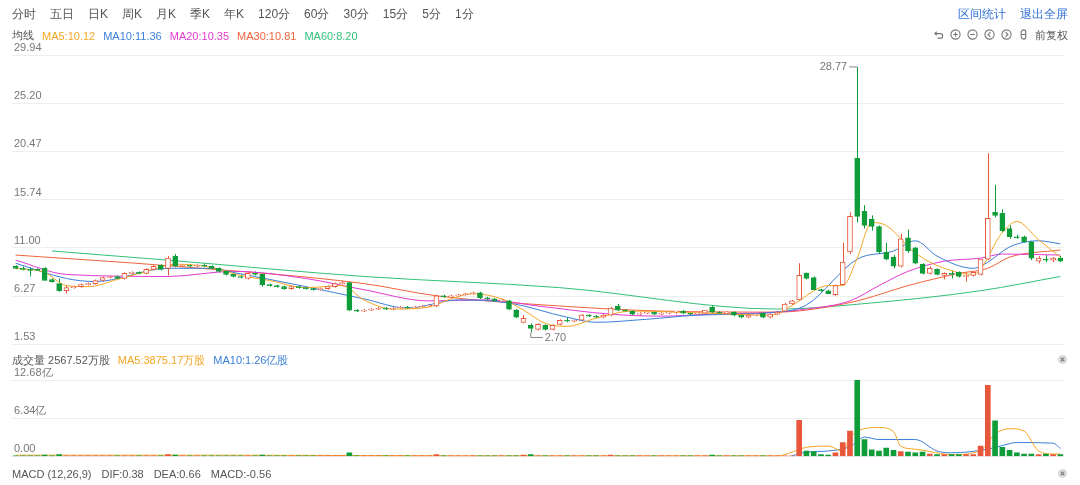  What do you see at coordinates (98, 14) in the screenshot?
I see `text: 日K` at bounding box center [98, 14].